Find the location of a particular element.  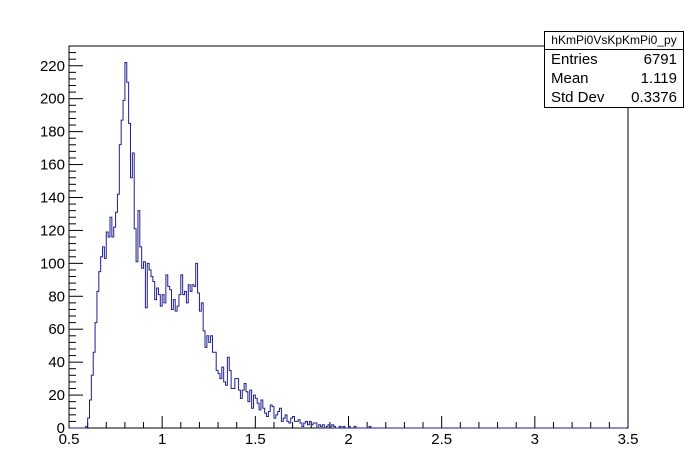

y-tick-label: 220 is located at coordinates (52, 66).